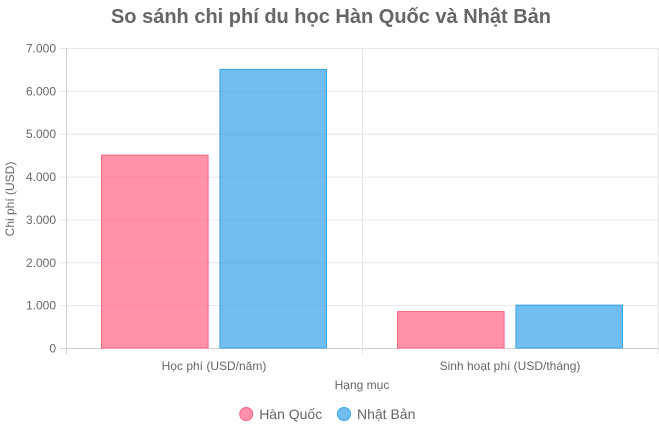 The width and height of the screenshot is (659, 433). Describe the element at coordinates (41, 49) in the screenshot. I see `y-tick-label: 7.000` at that location.